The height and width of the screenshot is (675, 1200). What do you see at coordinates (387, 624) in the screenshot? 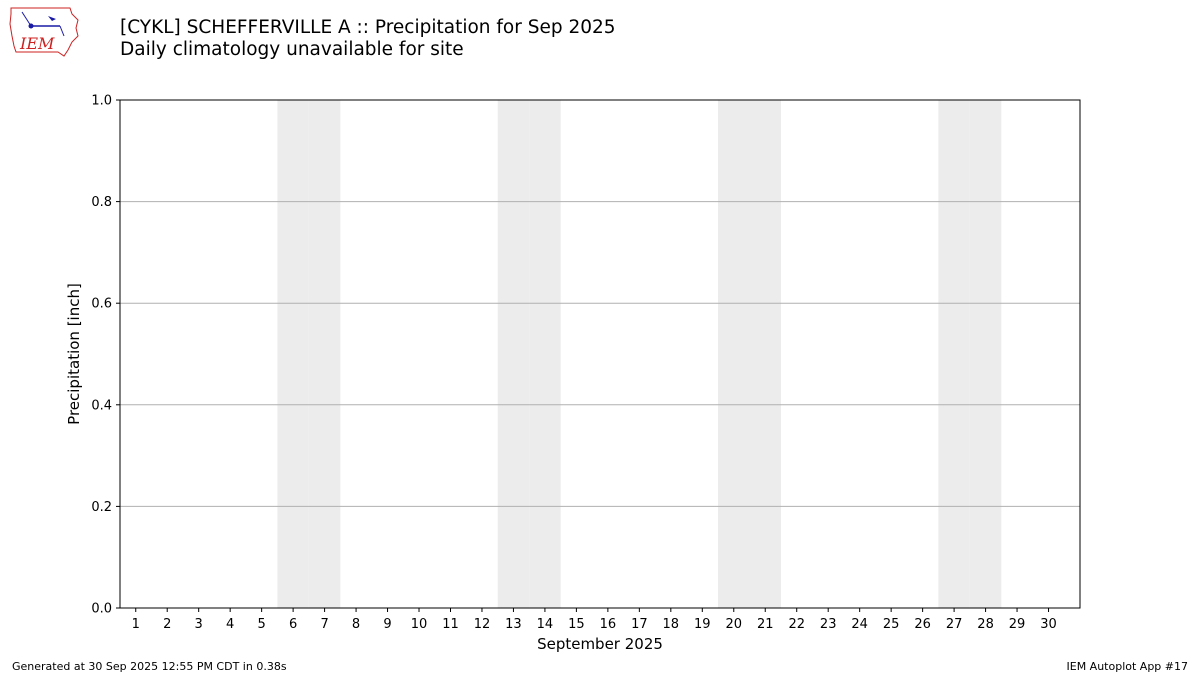
I see `x-tick-label: 9` at bounding box center [387, 624].